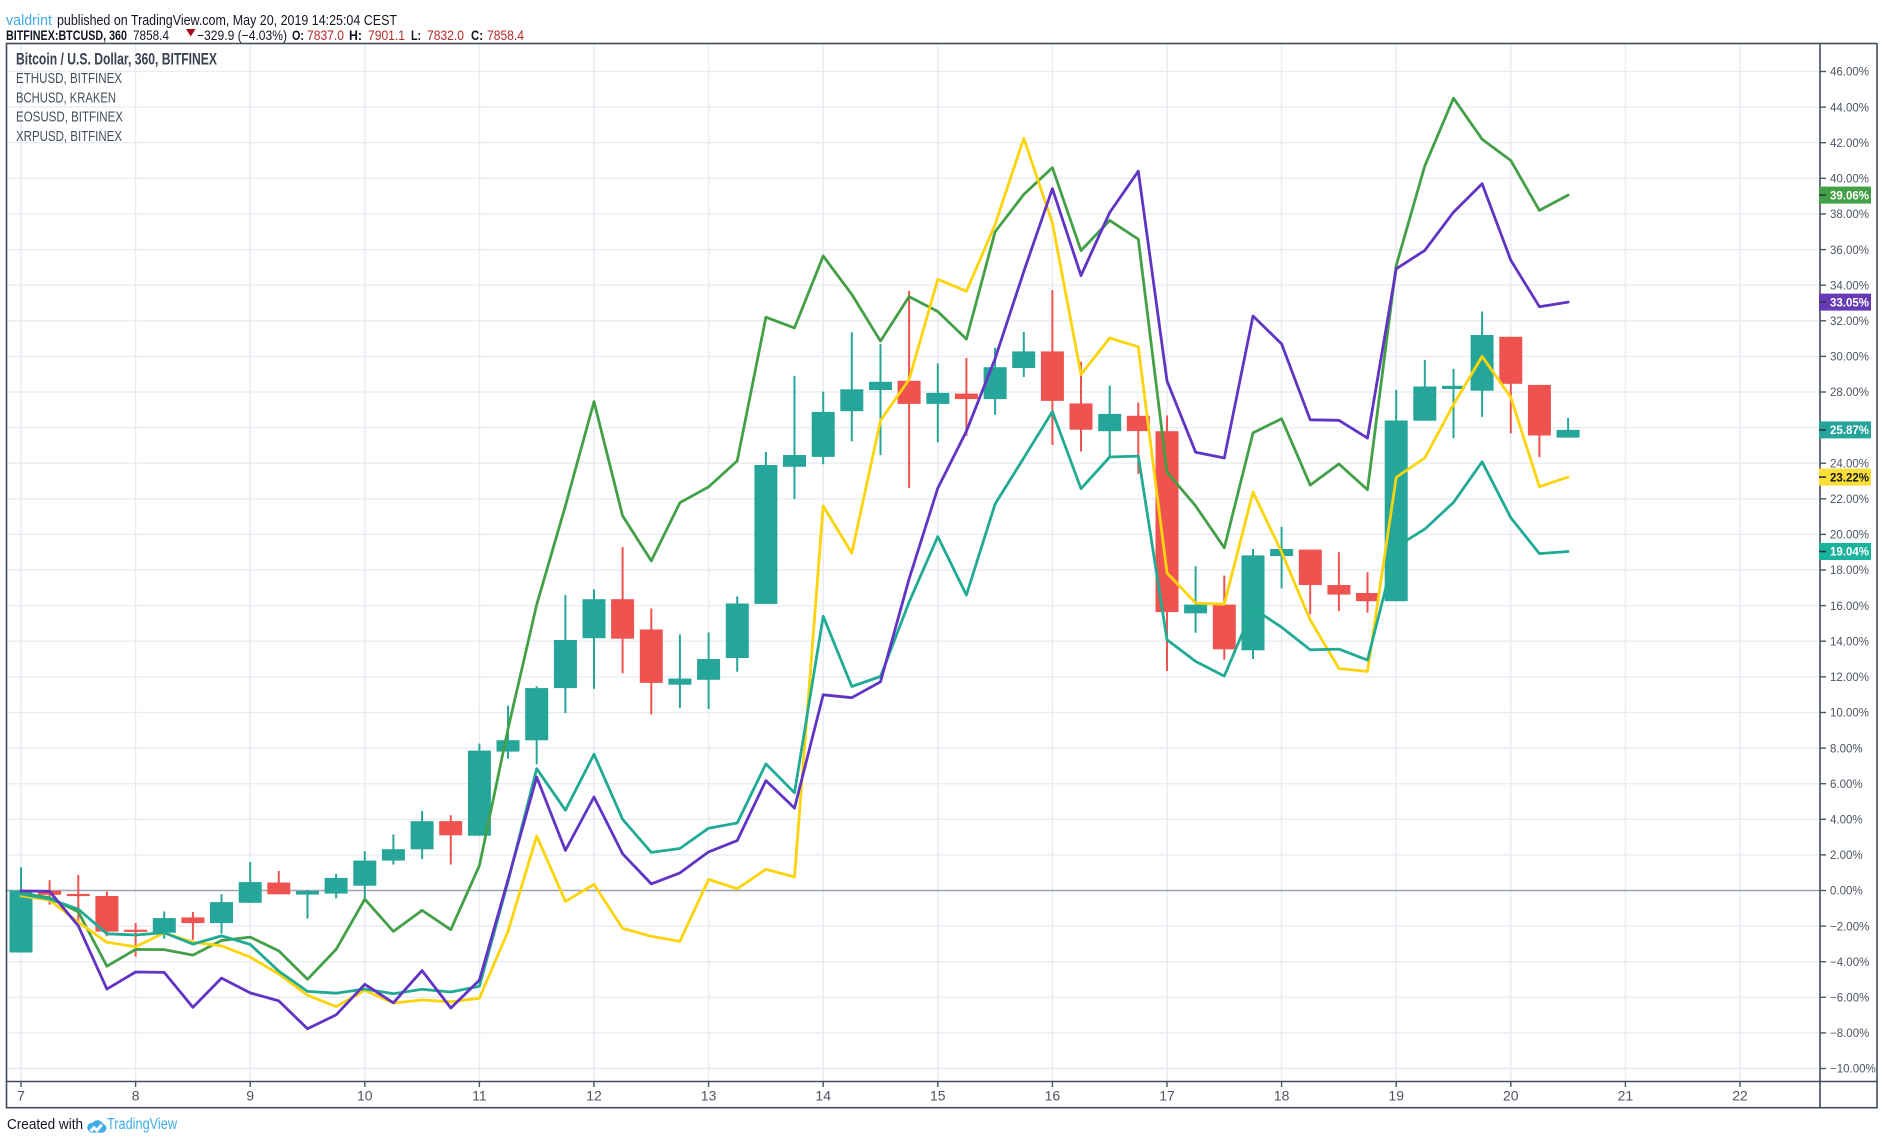 The image size is (1884, 1145). I want to click on svg-text: 16, so click(1053, 1096).